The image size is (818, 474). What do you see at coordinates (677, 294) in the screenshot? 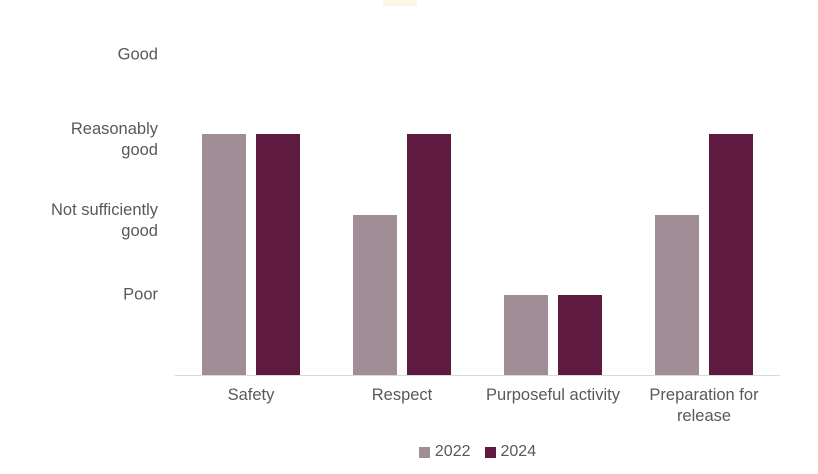
I see `bar-2022-preparation-for-release` at bounding box center [677, 294].